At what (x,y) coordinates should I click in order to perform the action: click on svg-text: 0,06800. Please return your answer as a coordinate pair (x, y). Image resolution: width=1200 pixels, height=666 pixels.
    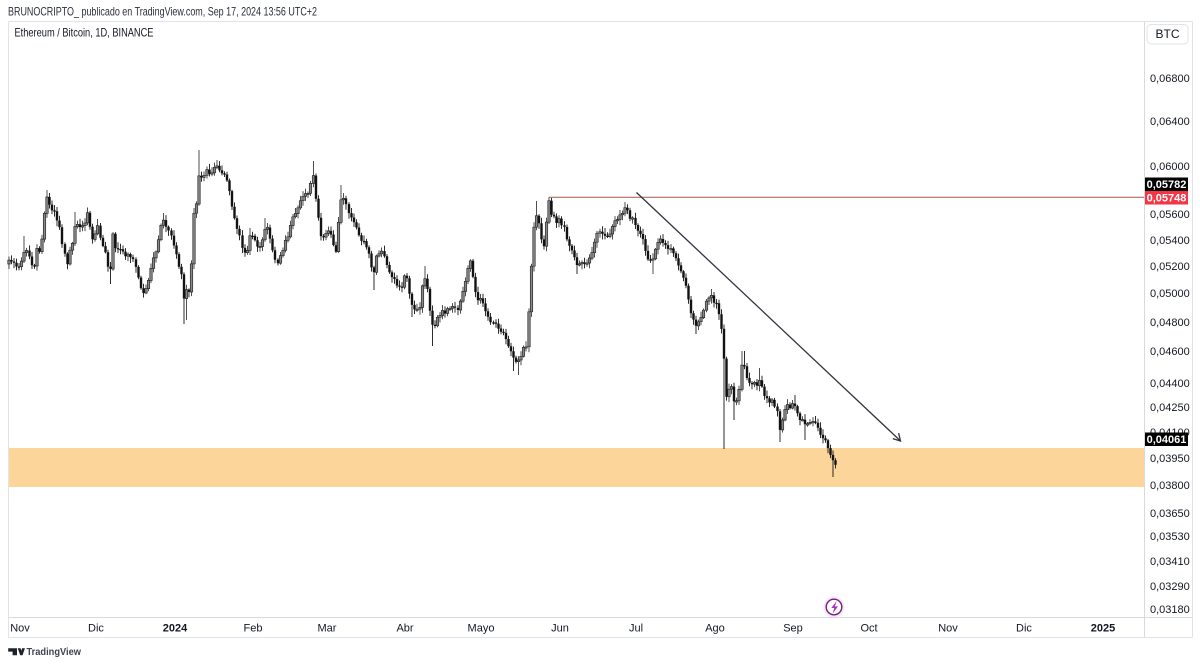
    Looking at the image, I should click on (1170, 79).